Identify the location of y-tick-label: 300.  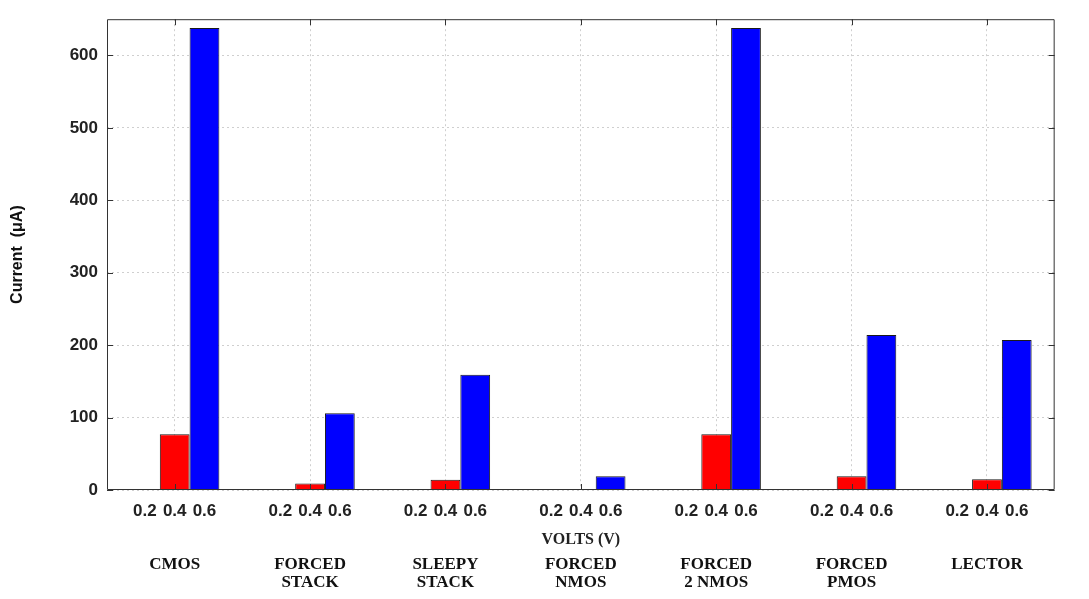
(83, 272).